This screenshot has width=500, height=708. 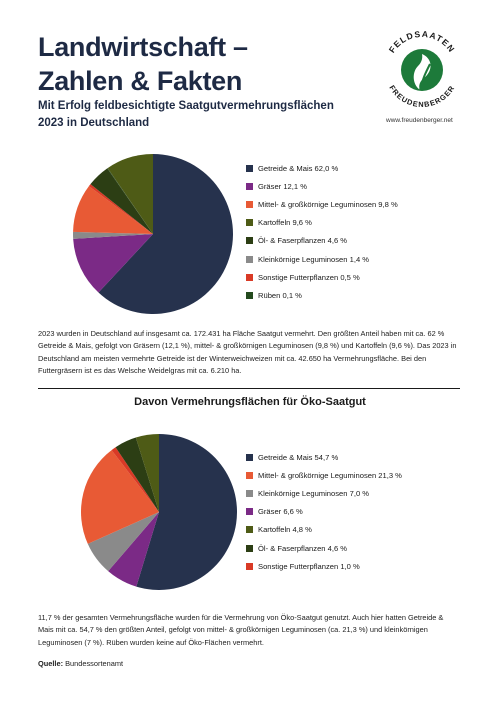 What do you see at coordinates (322, 223) in the screenshot?
I see `legend-item: Kartoffeln 9,6 %` at bounding box center [322, 223].